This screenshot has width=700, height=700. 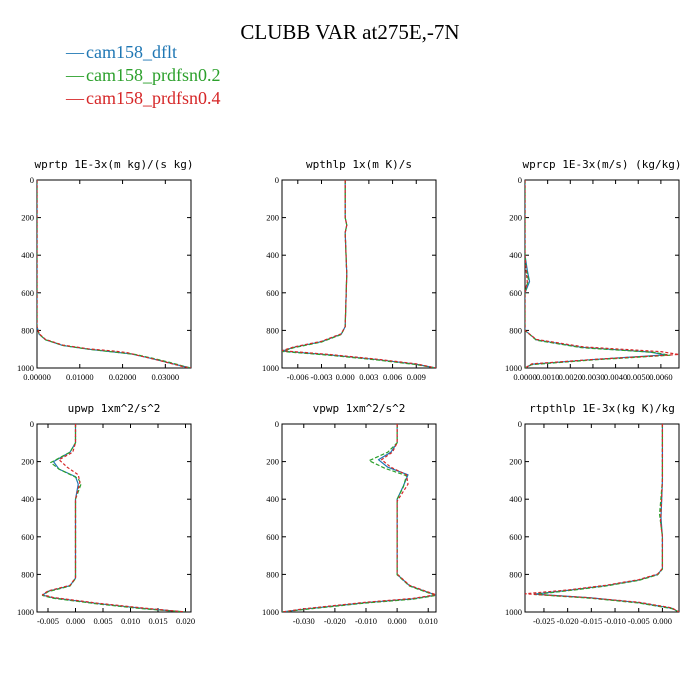 What do you see at coordinates (123, 377) in the screenshot?
I see `x-tick-label: 0.02000` at bounding box center [123, 377].